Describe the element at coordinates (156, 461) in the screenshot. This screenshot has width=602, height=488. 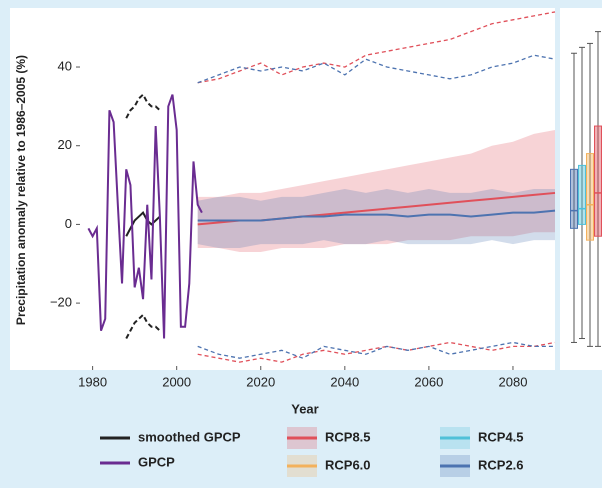
I see `legend-label: GPCP` at that location.